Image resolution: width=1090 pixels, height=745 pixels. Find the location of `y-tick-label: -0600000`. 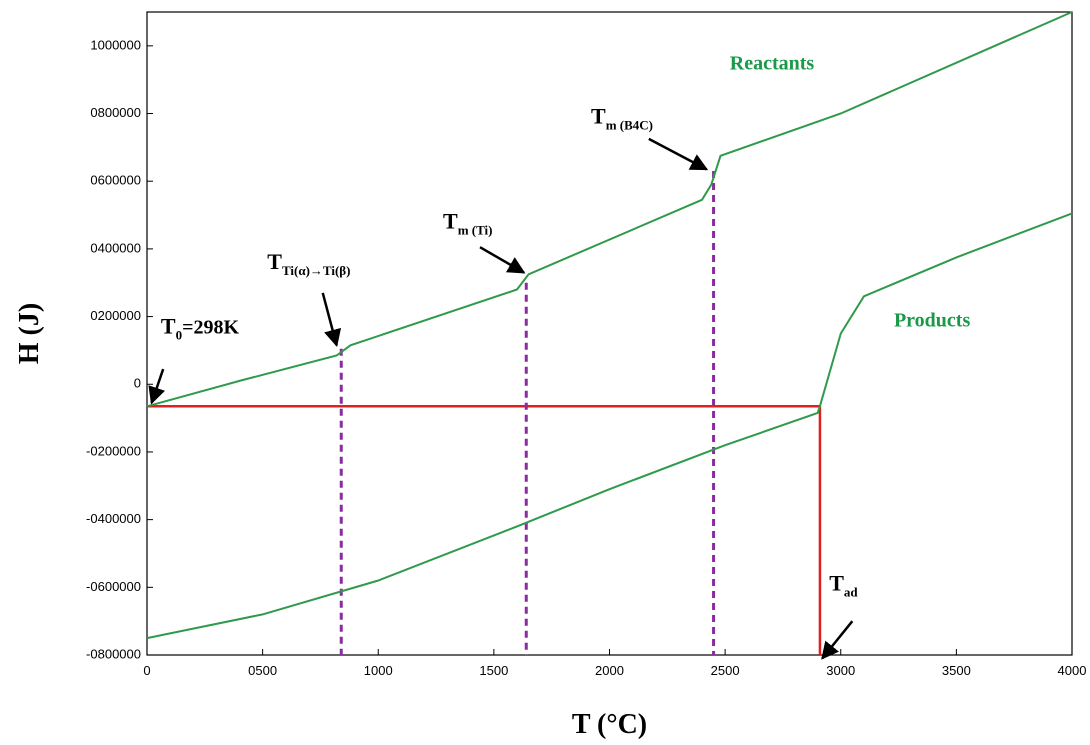

y-tick-label: -0600000 is located at coordinates (113, 586).